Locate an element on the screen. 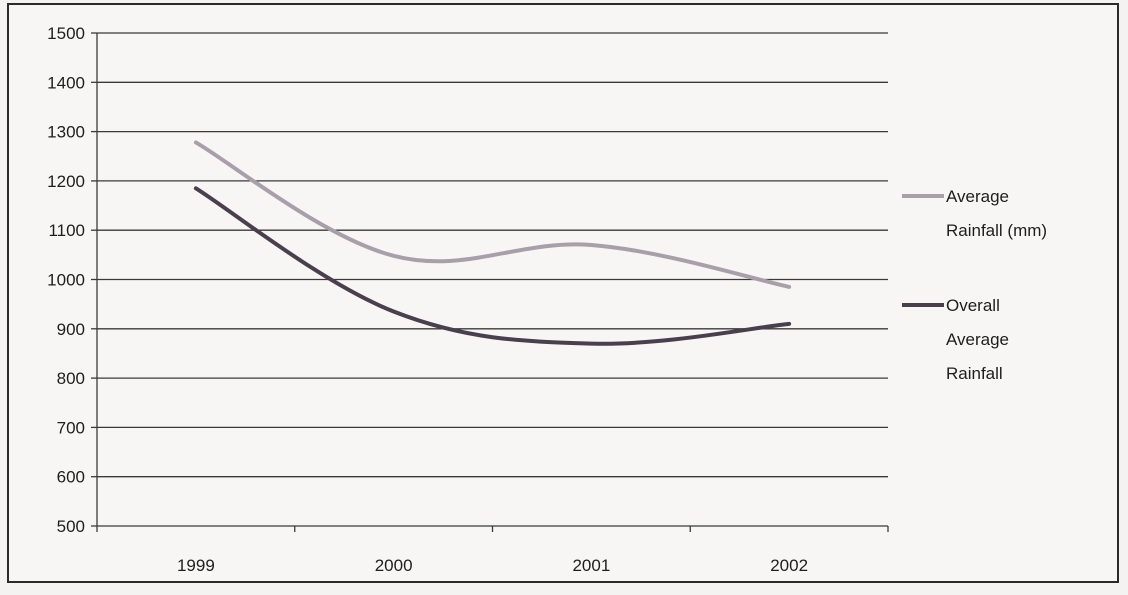 The height and width of the screenshot is (595, 1128). legend-label: Overall is located at coordinates (973, 305).